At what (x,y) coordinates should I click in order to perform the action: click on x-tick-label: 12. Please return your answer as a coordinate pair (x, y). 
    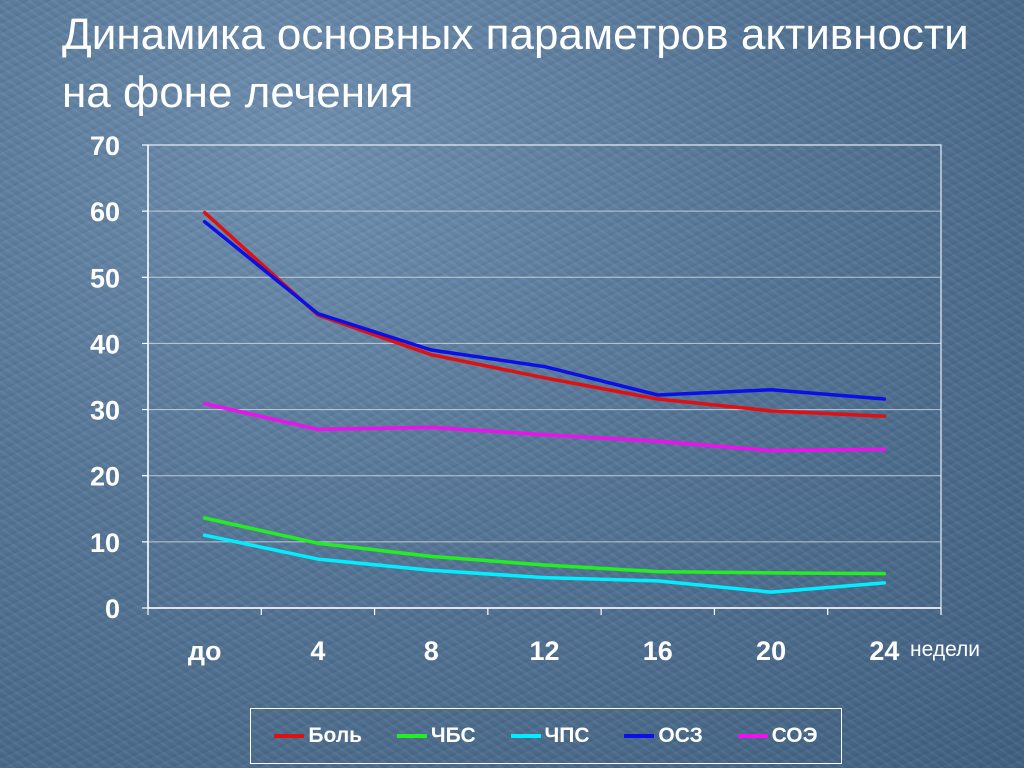
    Looking at the image, I should click on (544, 651).